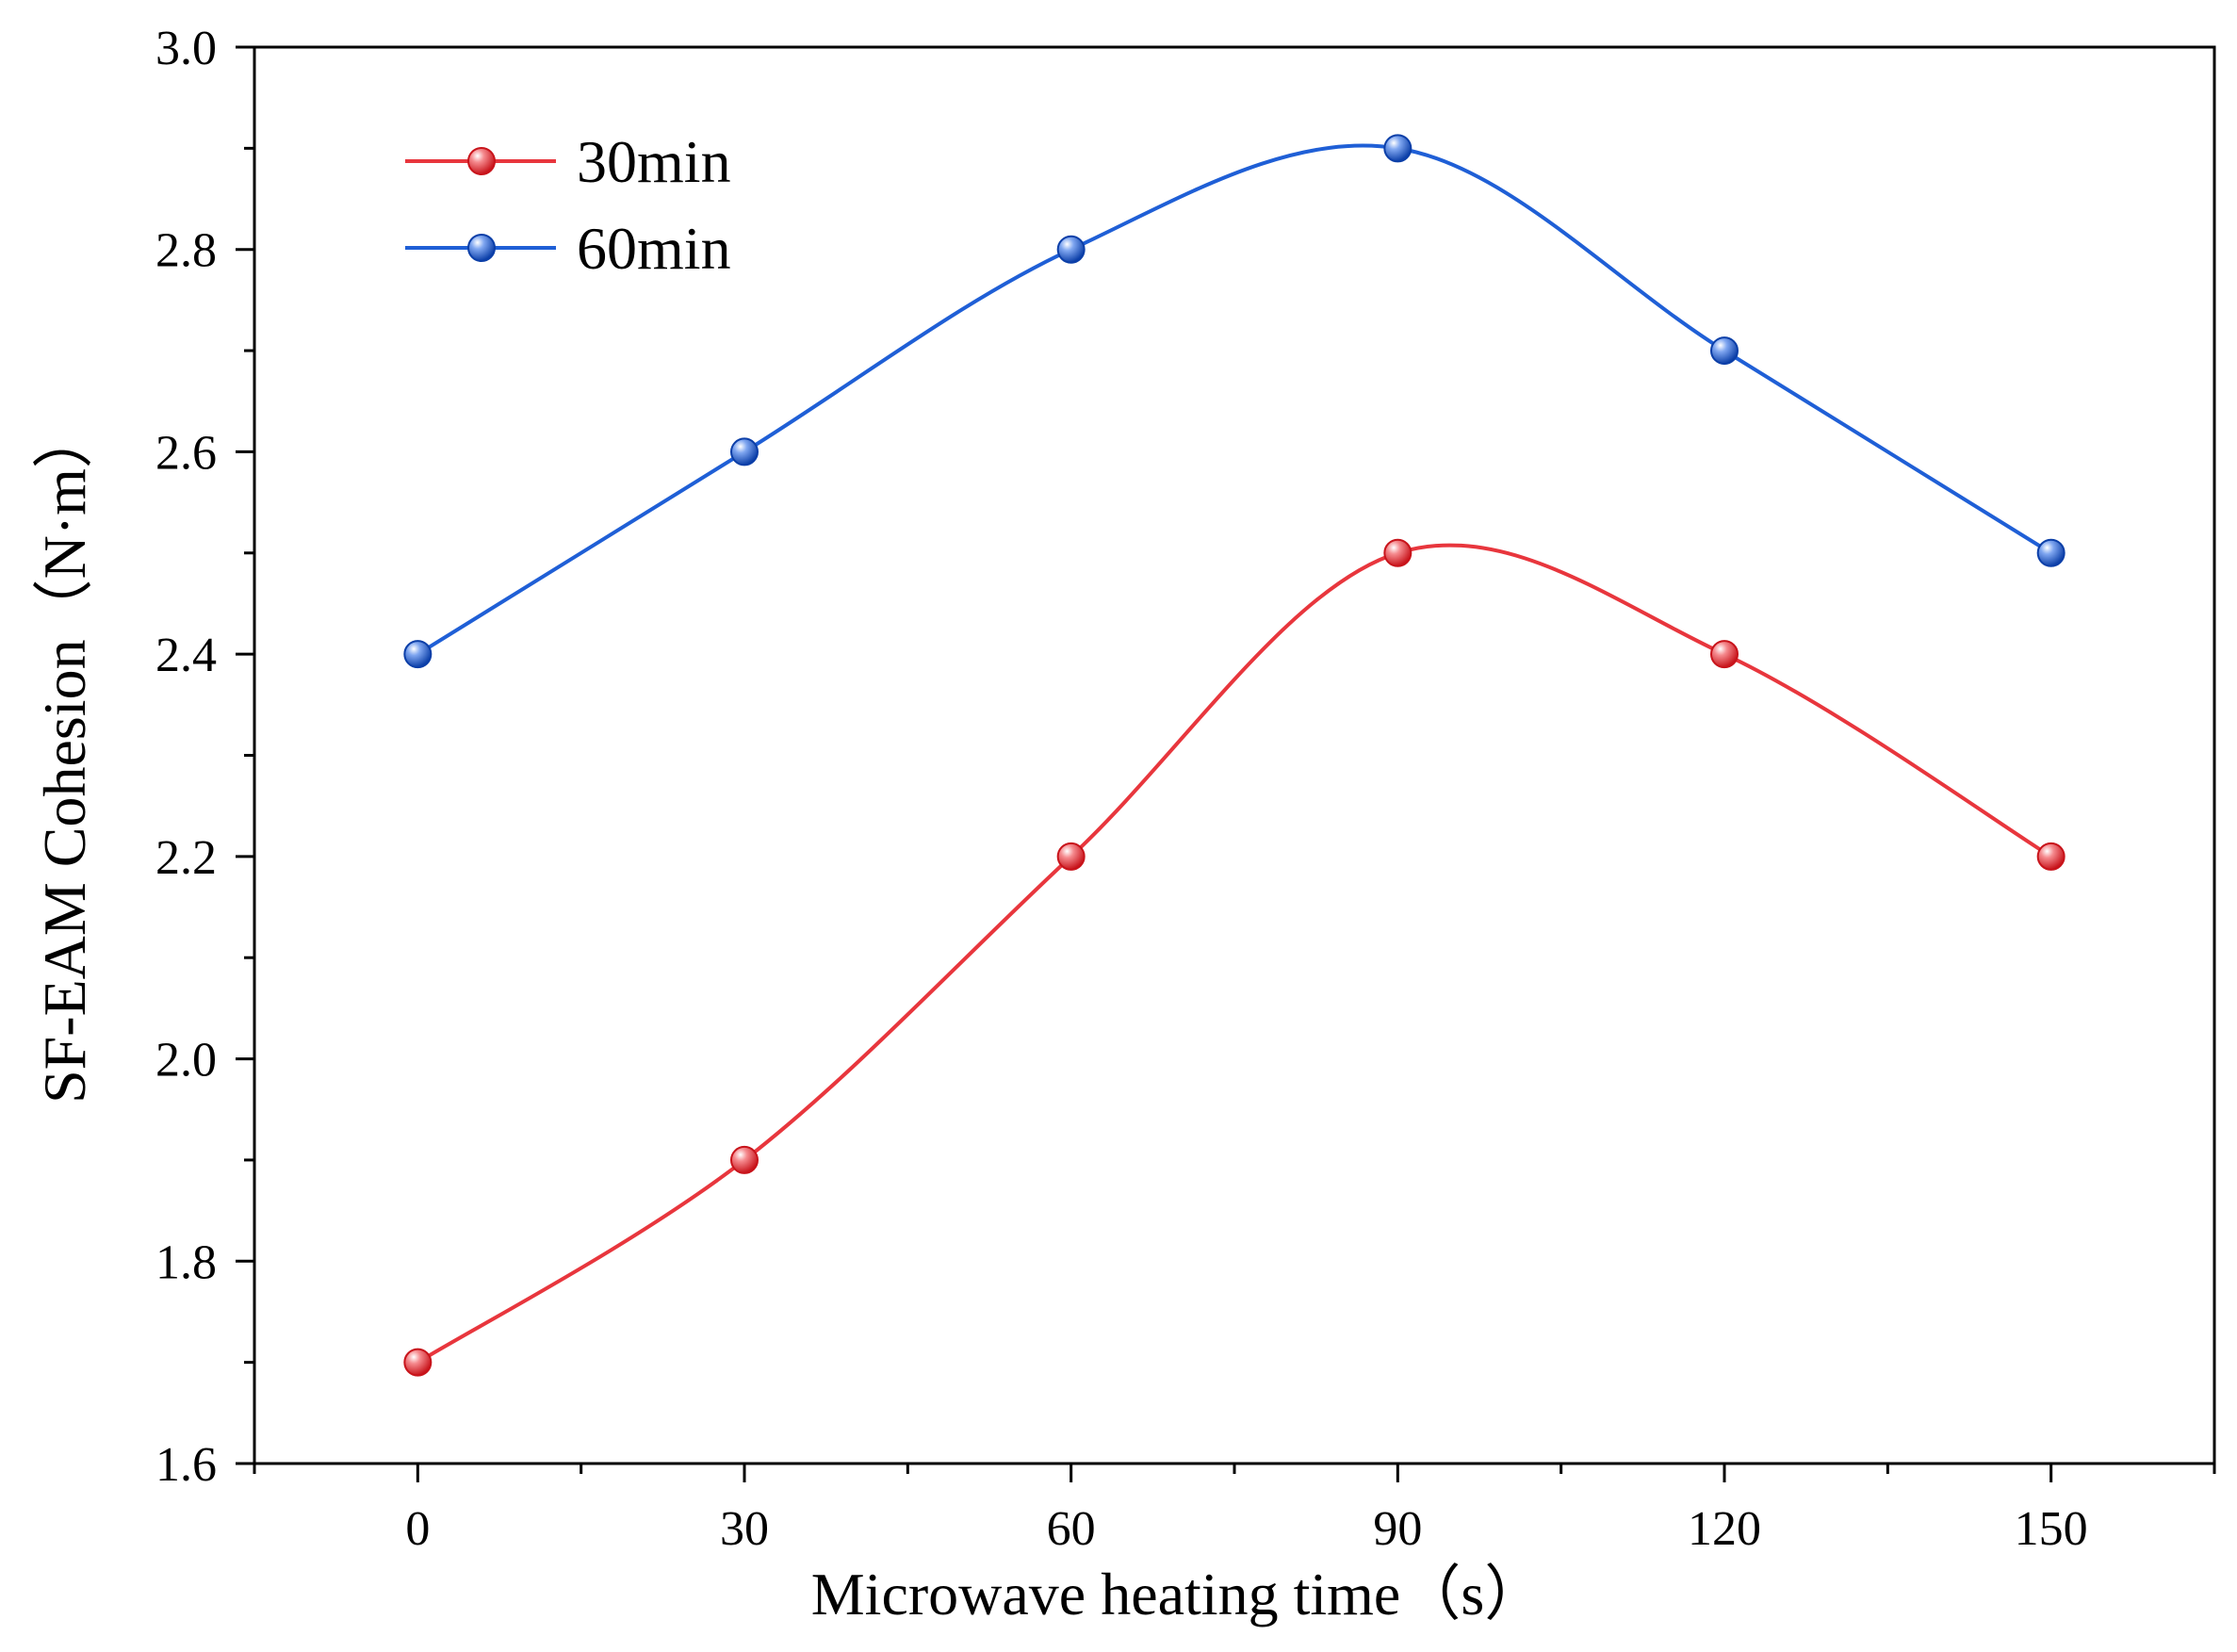  What do you see at coordinates (654, 249) in the screenshot?
I see `legend-label-60min: 60min` at bounding box center [654, 249].